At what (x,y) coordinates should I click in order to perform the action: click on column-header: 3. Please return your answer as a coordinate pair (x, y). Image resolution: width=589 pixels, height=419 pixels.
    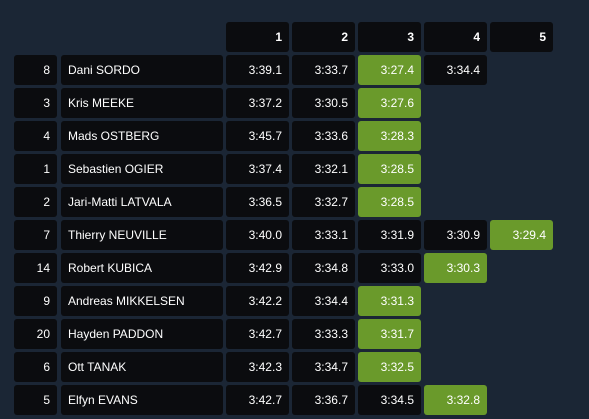
    Looking at the image, I should click on (389, 37).